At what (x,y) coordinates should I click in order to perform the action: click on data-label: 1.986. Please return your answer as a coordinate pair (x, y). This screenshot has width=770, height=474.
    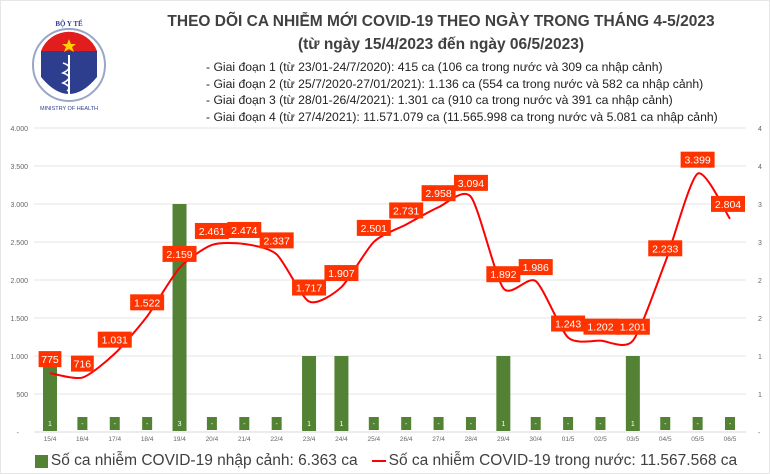
    Looking at the image, I should click on (536, 268).